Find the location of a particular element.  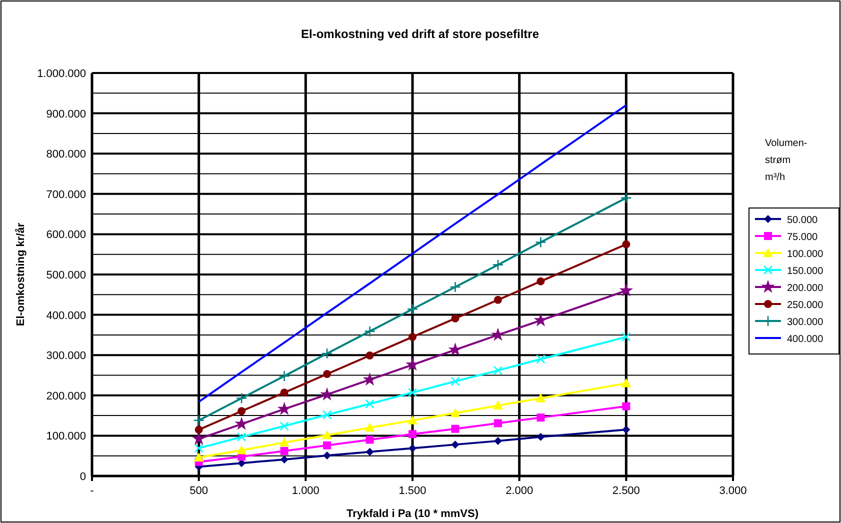

x-axis-title: Trykfald i Pa (10 * mmVS) is located at coordinates (412, 514).